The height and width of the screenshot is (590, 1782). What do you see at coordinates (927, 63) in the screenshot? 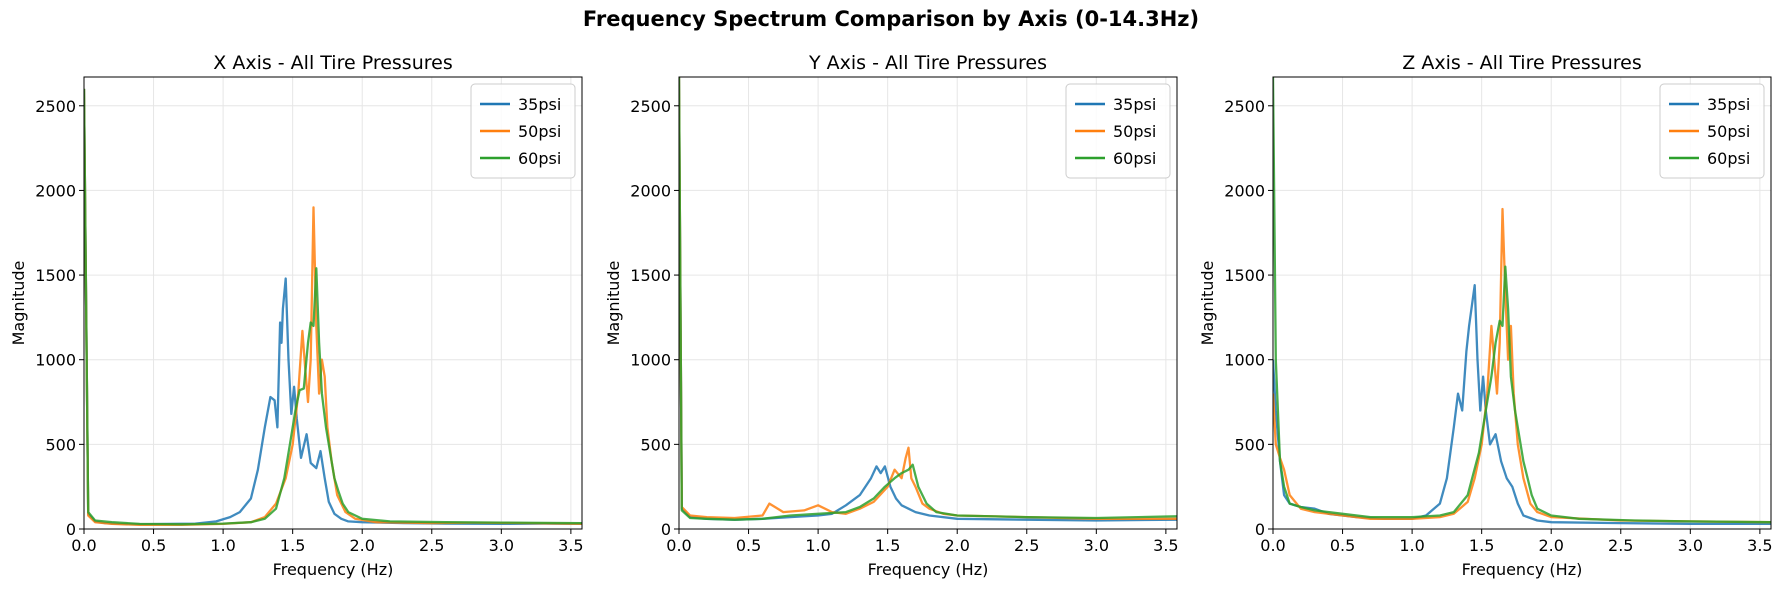
I see `panel-title: Y Axis - All Tire Pressures` at bounding box center [927, 63].